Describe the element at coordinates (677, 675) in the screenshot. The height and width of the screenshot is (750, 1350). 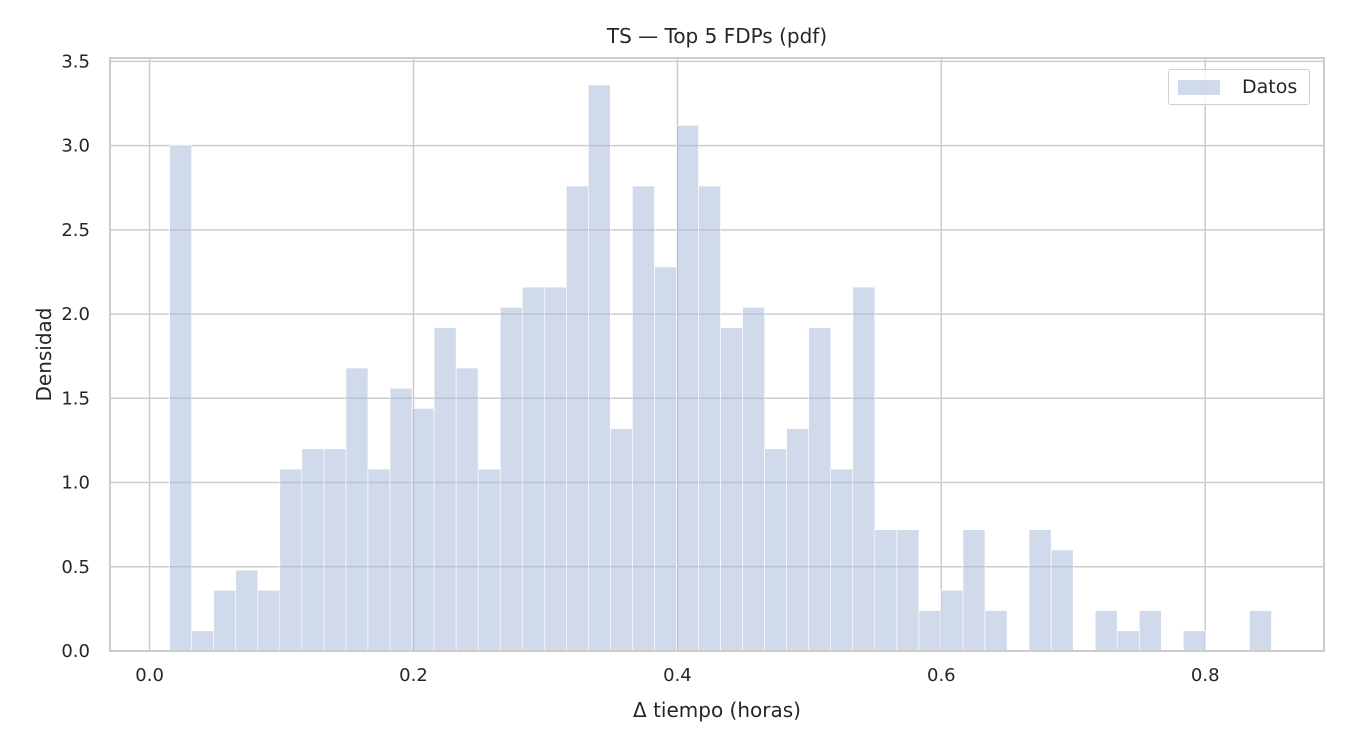
I see `x-tick-label: 0.4` at that location.